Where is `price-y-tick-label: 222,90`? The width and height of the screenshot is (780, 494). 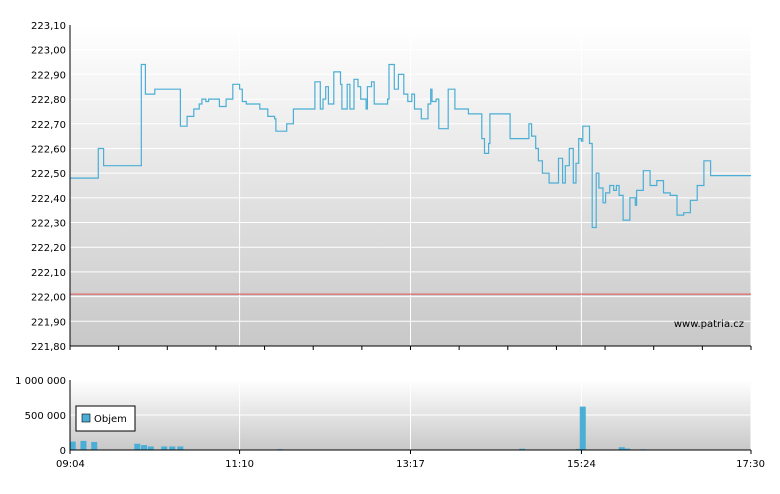 price-y-tick-label: 222,90 is located at coordinates (48, 75).